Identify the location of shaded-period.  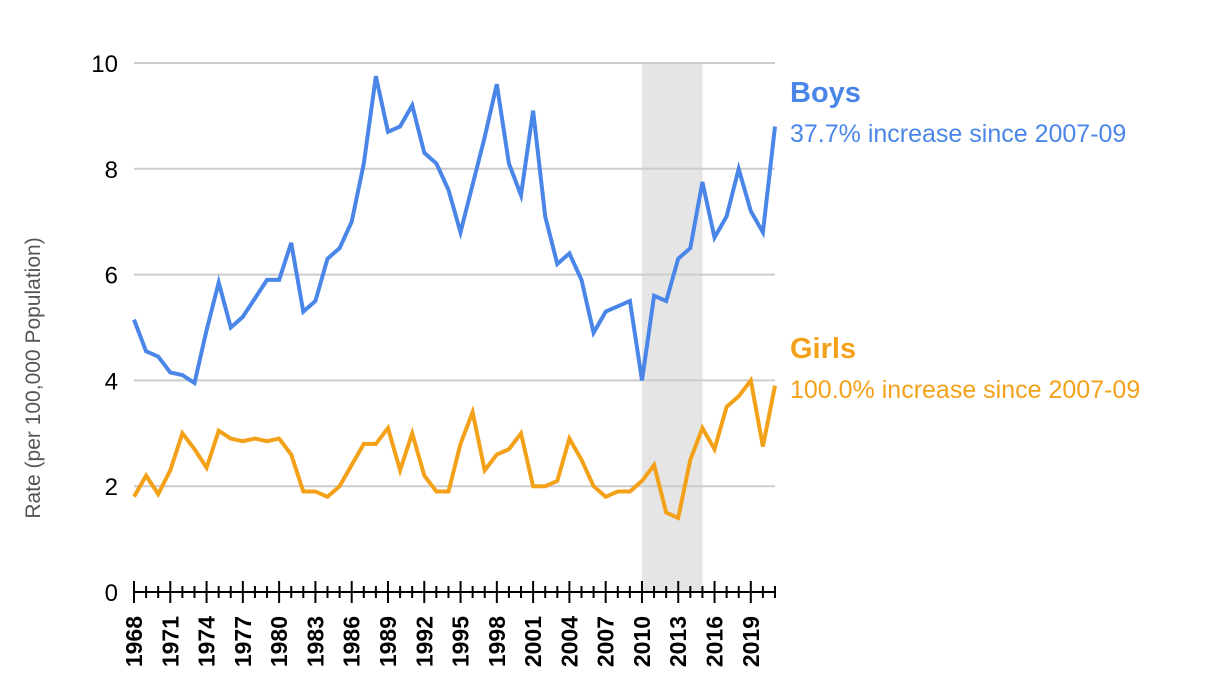
(672, 327).